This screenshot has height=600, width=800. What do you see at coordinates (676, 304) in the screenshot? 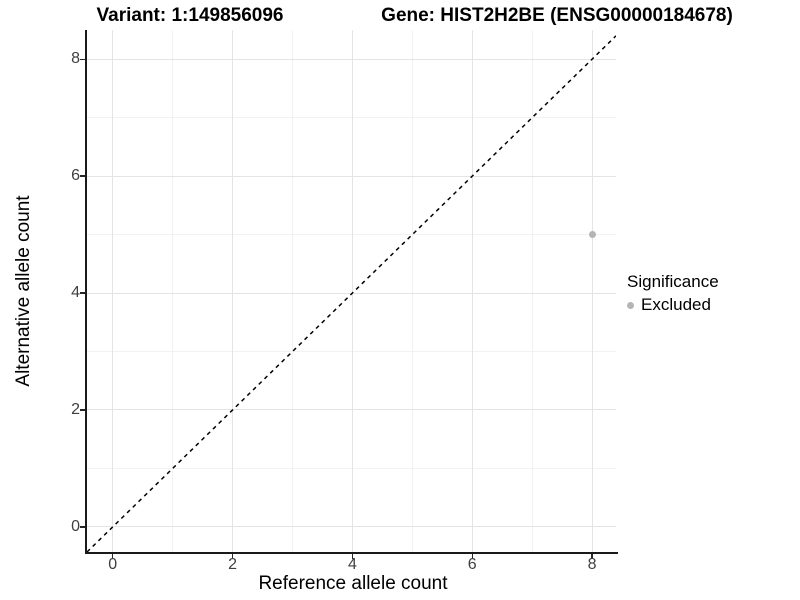
I see `legend-item-label: Excluded` at bounding box center [676, 304].